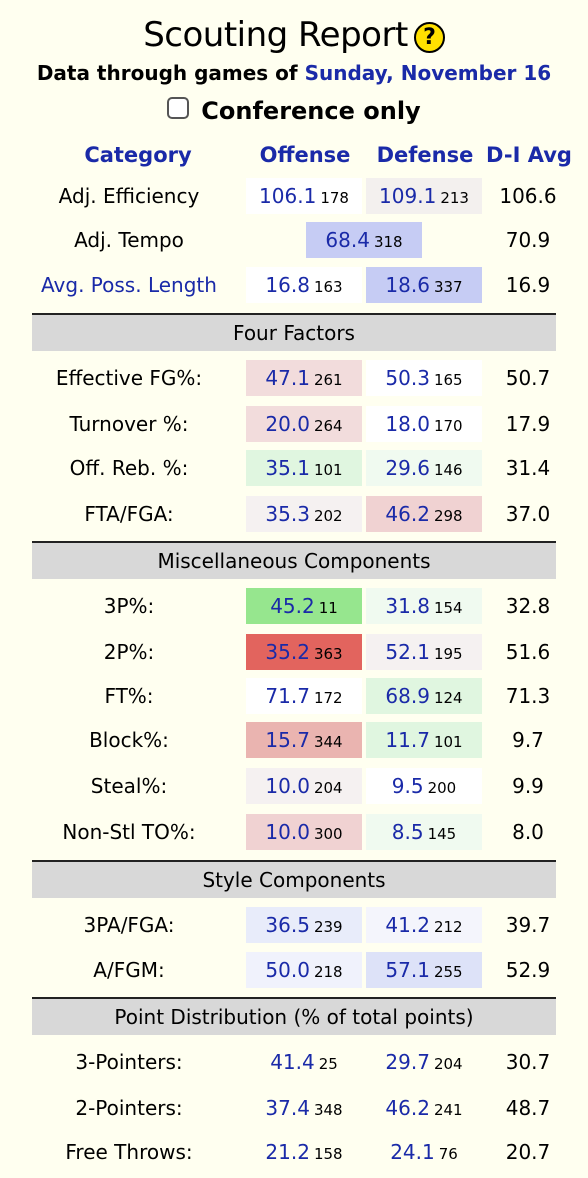  I want to click on table-row: Non-Stl TO%: 10.0 300 8.5 145 8.0, so click(294, 832).